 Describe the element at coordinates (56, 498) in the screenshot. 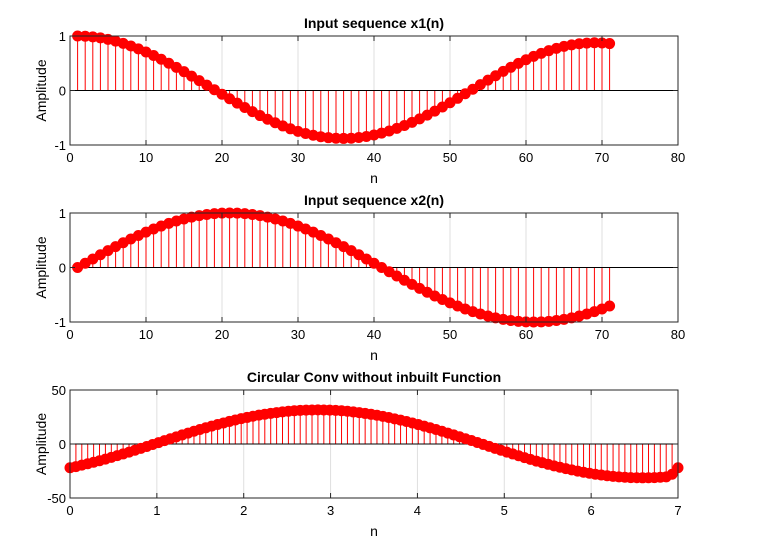

I see `y-tick-label: -50` at that location.